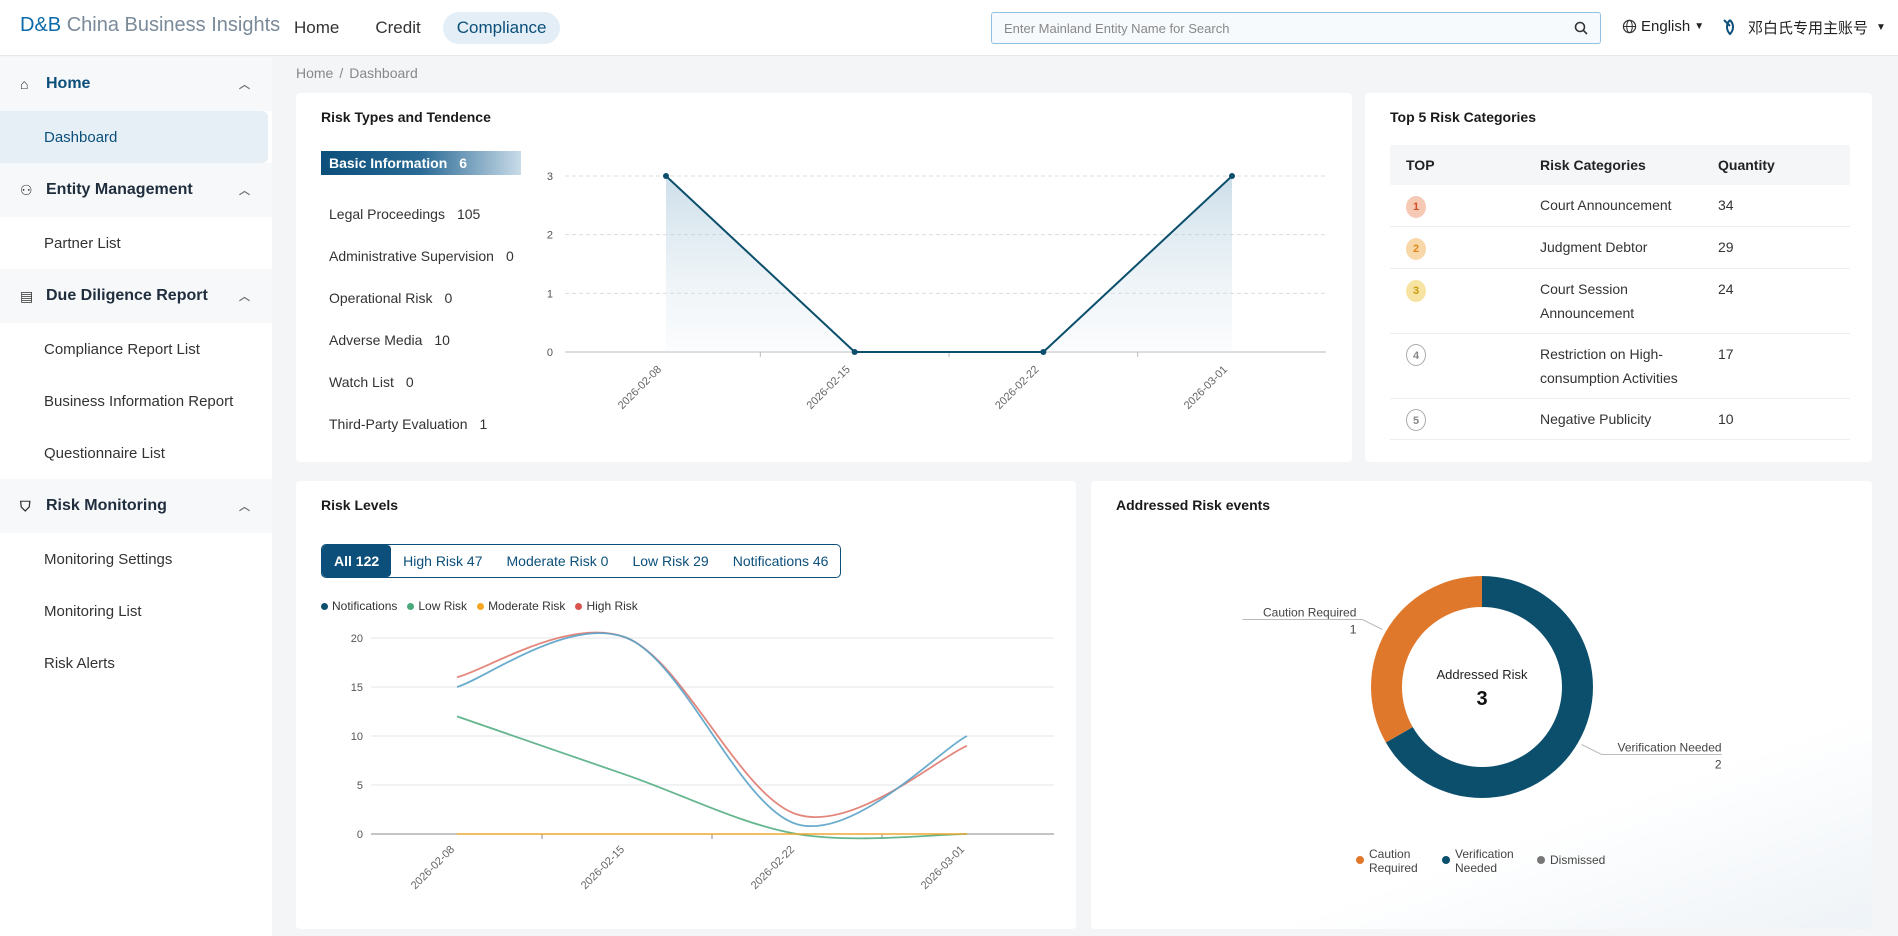  I want to click on sidebar-item-risk-alerts: Risk Alerts, so click(79, 663).